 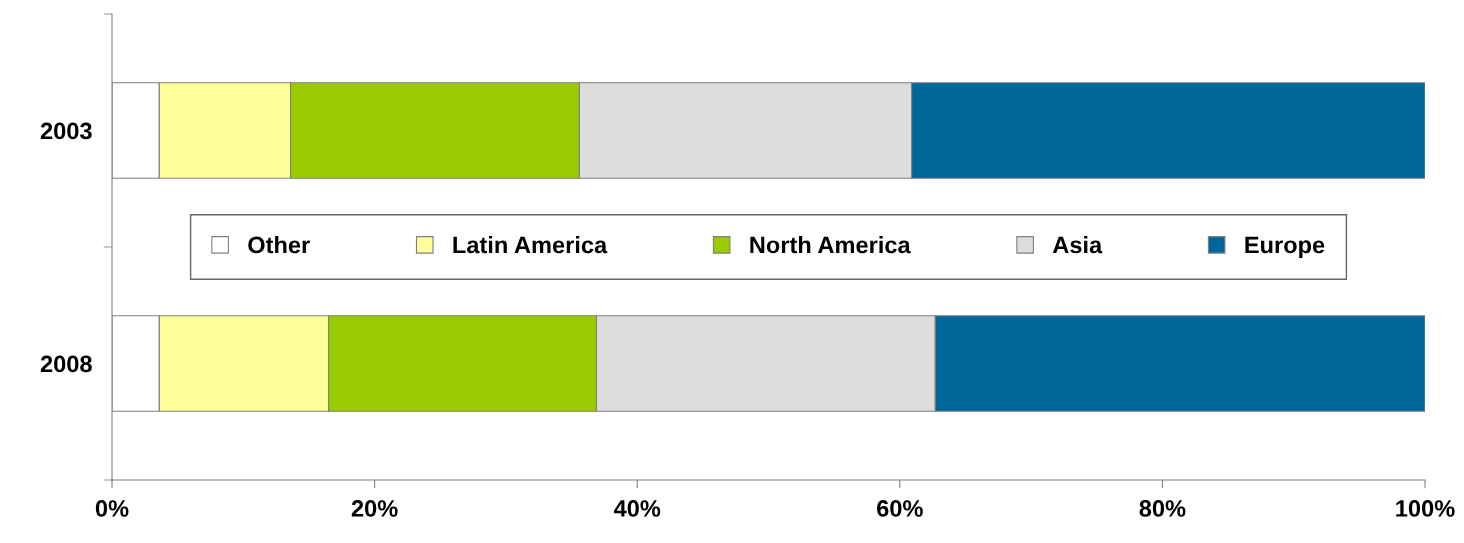 What do you see at coordinates (1162, 508) in the screenshot?
I see `x-tick-label: 80%` at bounding box center [1162, 508].